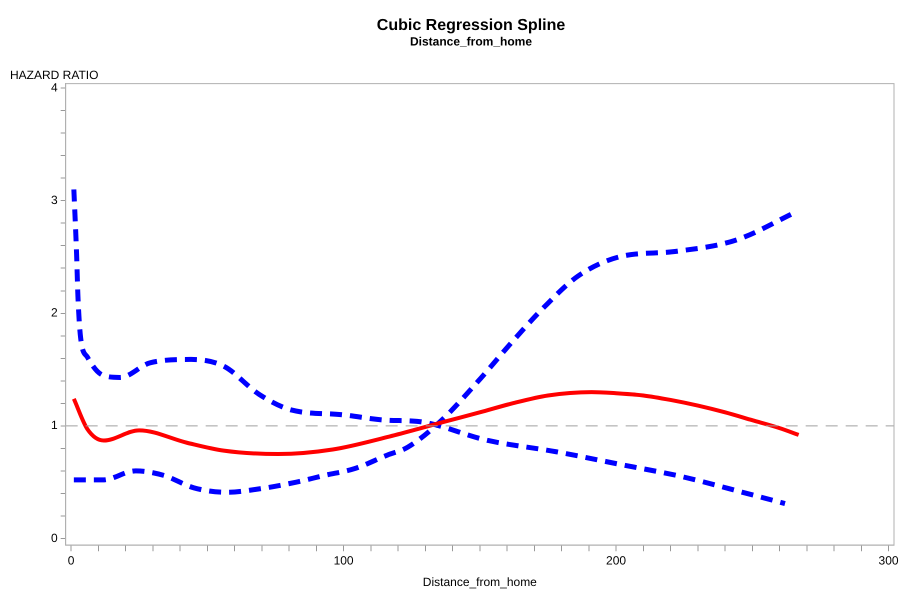 The image size is (916, 607). What do you see at coordinates (54, 537) in the screenshot?
I see `y-tick-label: 0` at bounding box center [54, 537].